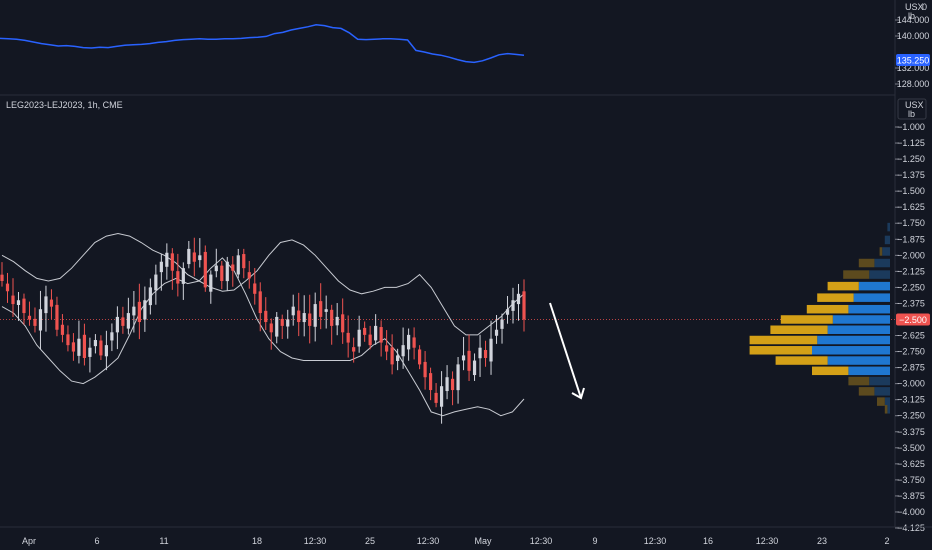 Image resolution: width=932 pixels, height=550 pixels. I want to click on lower-tick-label: −2.375, so click(911, 303).